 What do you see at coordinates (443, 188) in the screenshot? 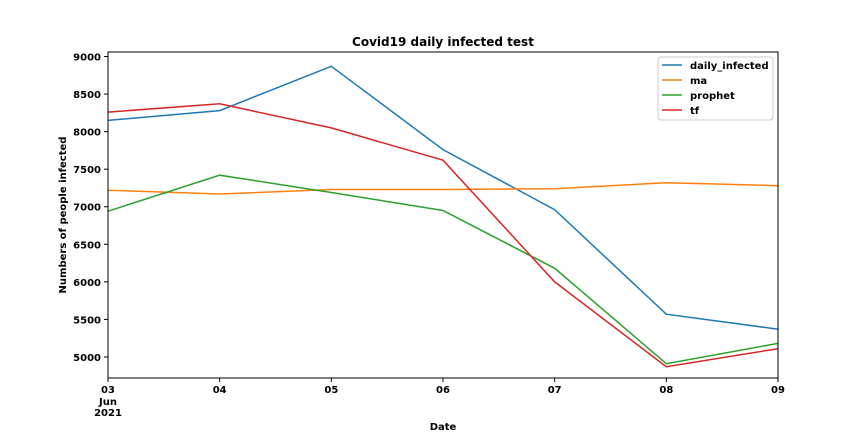
I see `series-line-ma` at bounding box center [443, 188].